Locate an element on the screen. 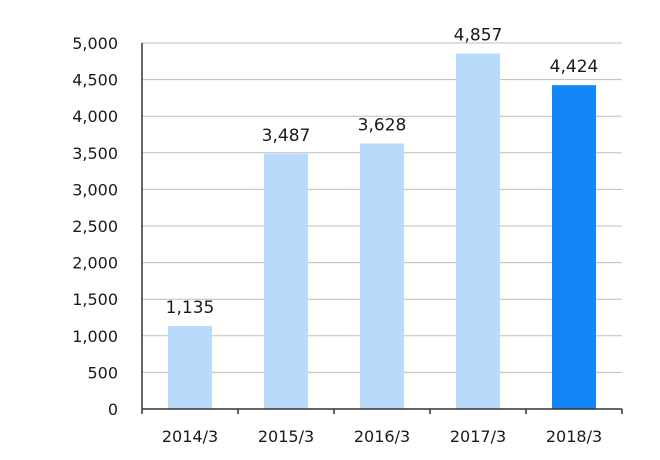 Image resolution: width=660 pixels, height=460 pixels. data-label: 4,857 is located at coordinates (478, 35).